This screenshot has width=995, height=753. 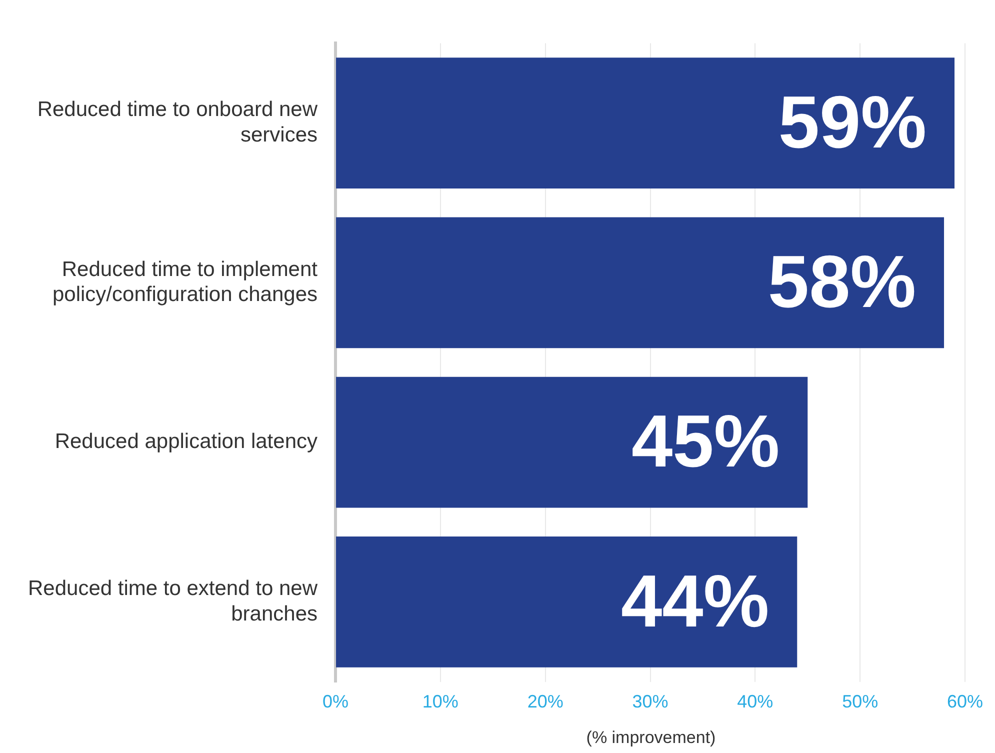 What do you see at coordinates (335, 702) in the screenshot?
I see `x-tick-label: 0%` at bounding box center [335, 702].